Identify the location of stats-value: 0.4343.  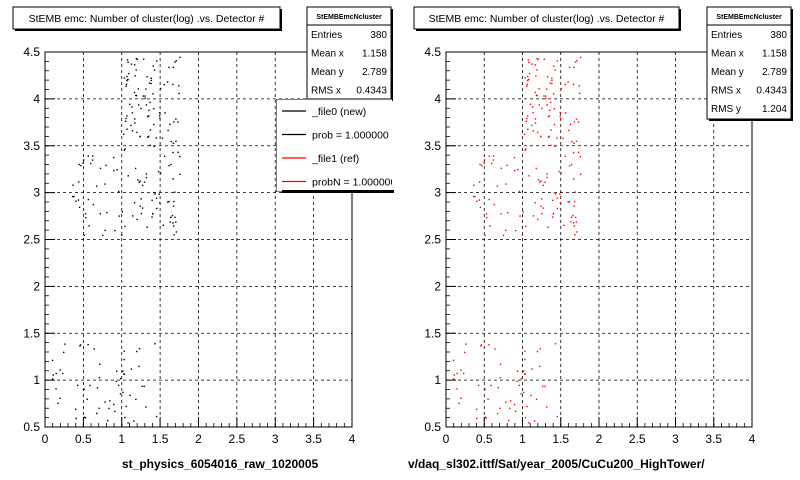
(371, 91).